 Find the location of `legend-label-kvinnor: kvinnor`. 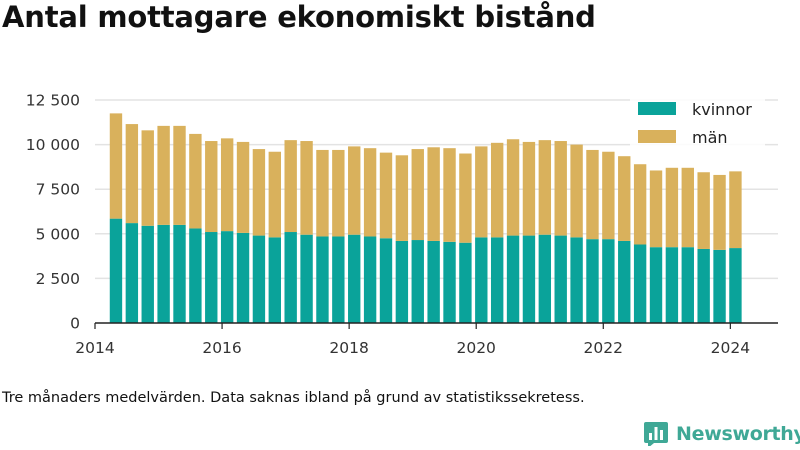

legend-label-kvinnor: kvinnor is located at coordinates (722, 109).